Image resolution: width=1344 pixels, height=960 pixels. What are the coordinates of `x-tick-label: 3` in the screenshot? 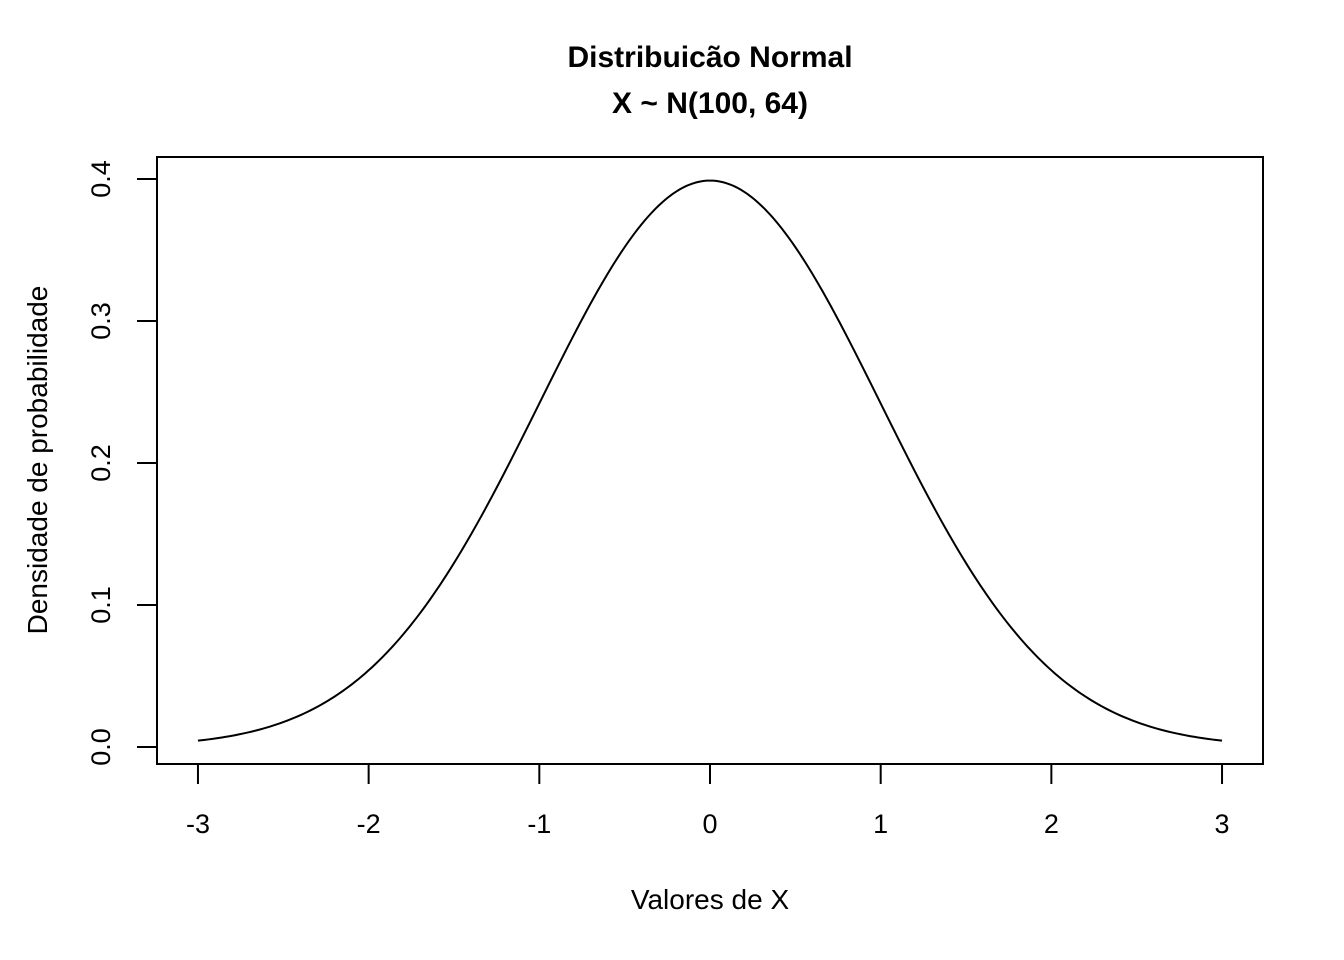 It's located at (1222, 824).